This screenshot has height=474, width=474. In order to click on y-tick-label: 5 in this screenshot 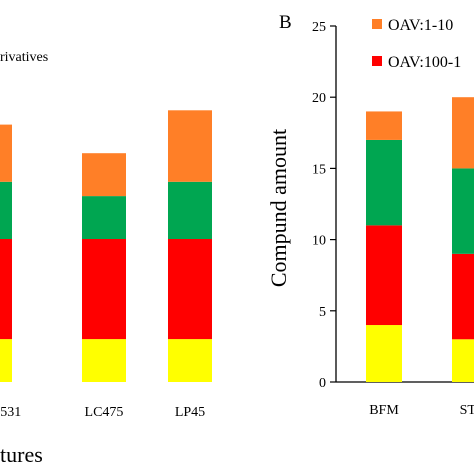, I will do `click(322, 312)`.